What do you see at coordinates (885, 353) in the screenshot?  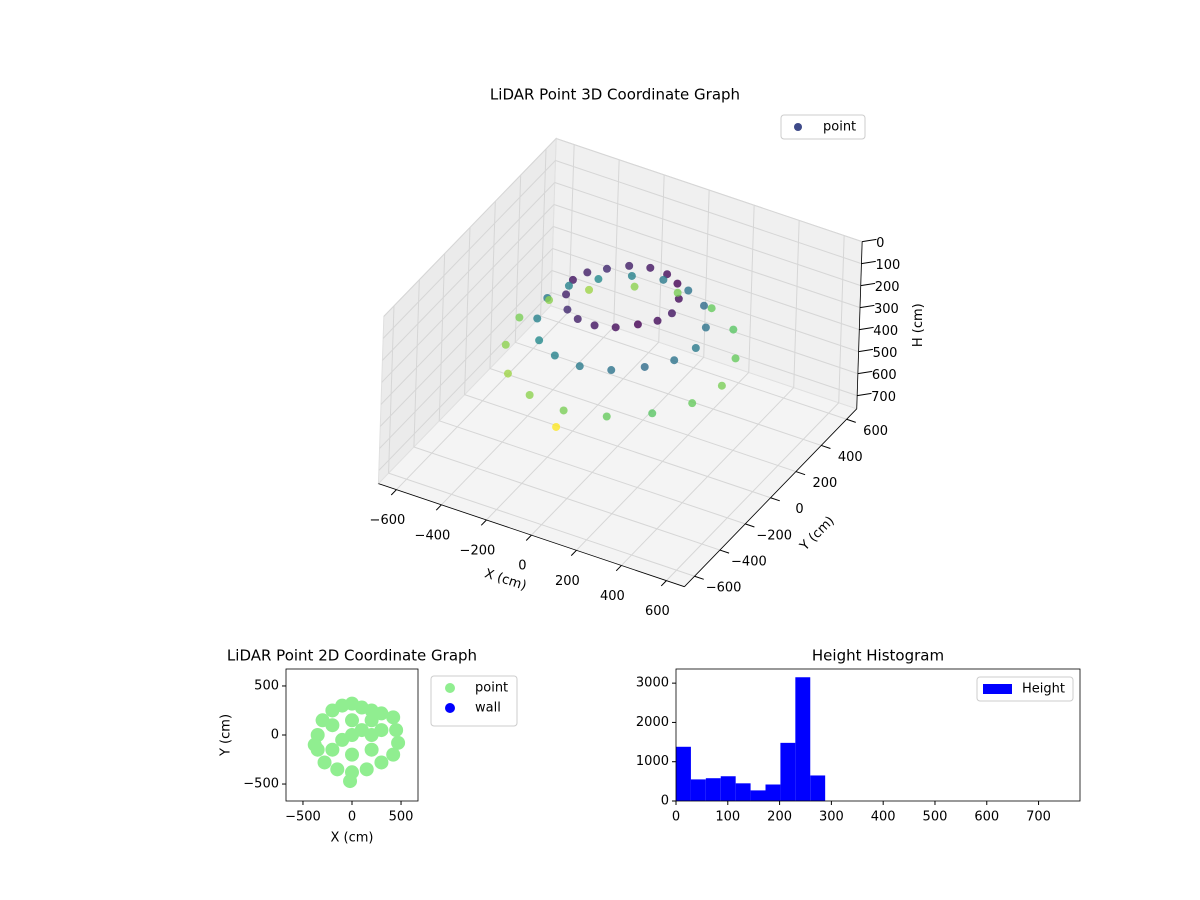 I see `z-tick-label: 500` at bounding box center [885, 353].